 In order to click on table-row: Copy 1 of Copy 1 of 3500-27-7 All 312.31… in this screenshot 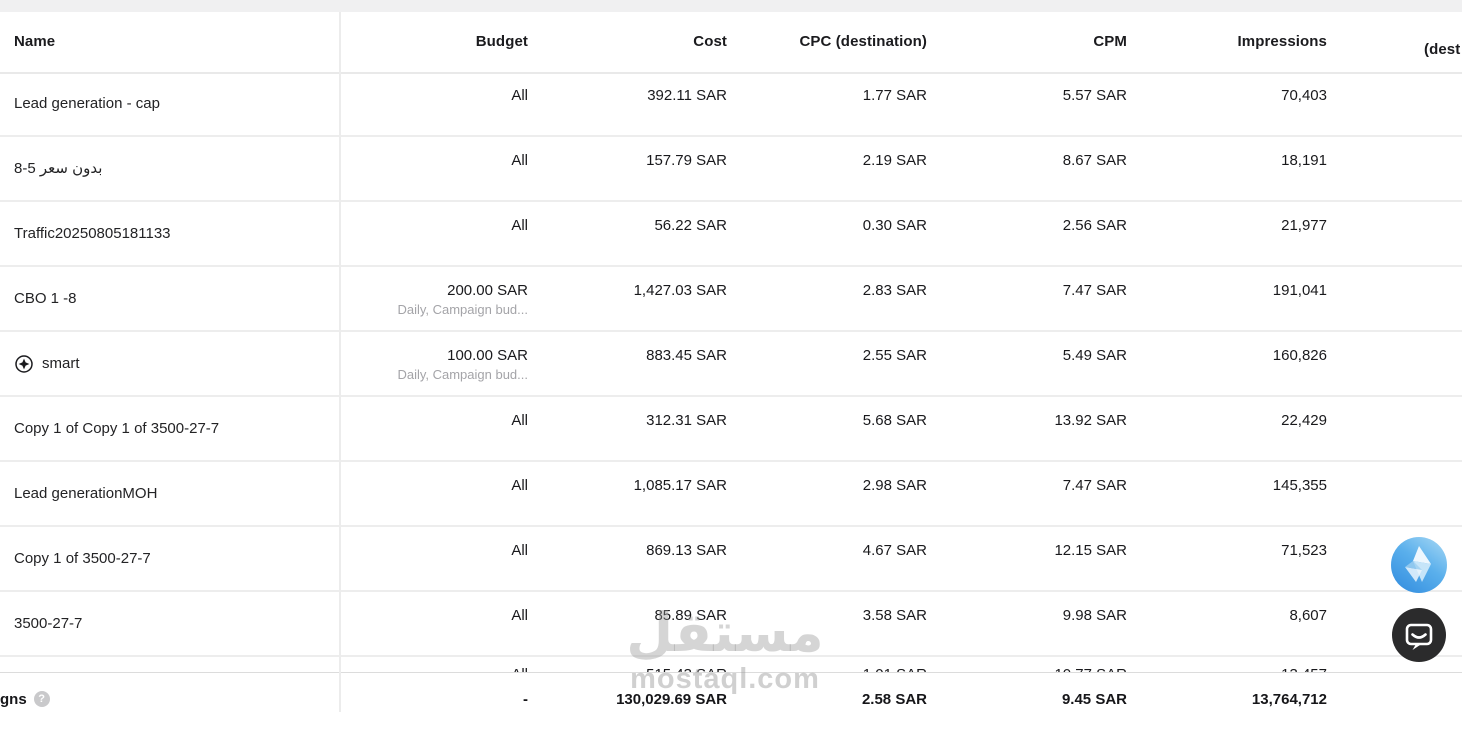, I will do `click(731, 429)`.